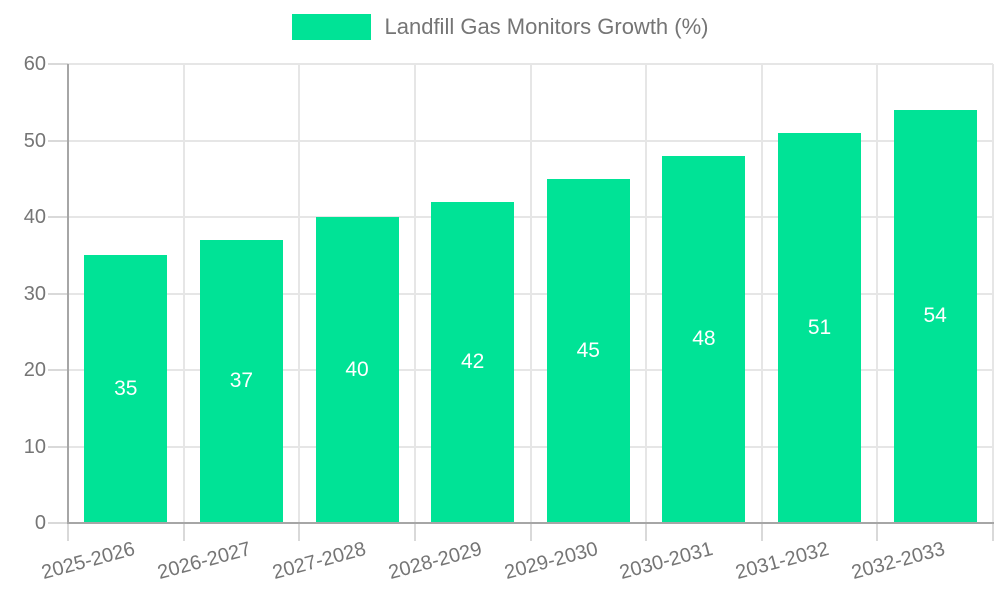 The height and width of the screenshot is (600, 1000). I want to click on y-axis-tick-label: 60, so click(34, 64).